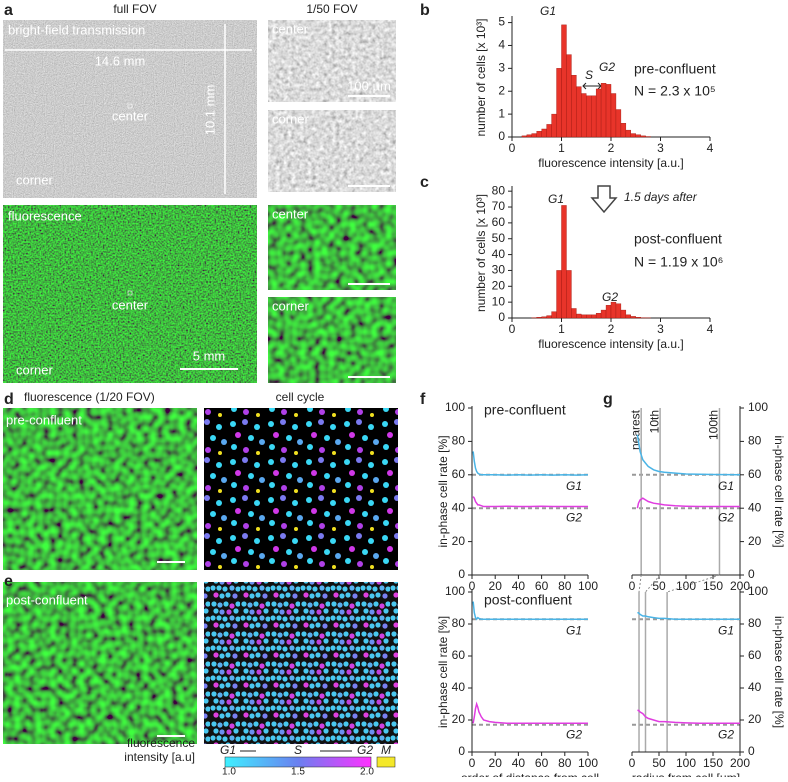  What do you see at coordinates (675, 91) in the screenshot?
I see `count: N = 2.3 x 10⁵` at bounding box center [675, 91].